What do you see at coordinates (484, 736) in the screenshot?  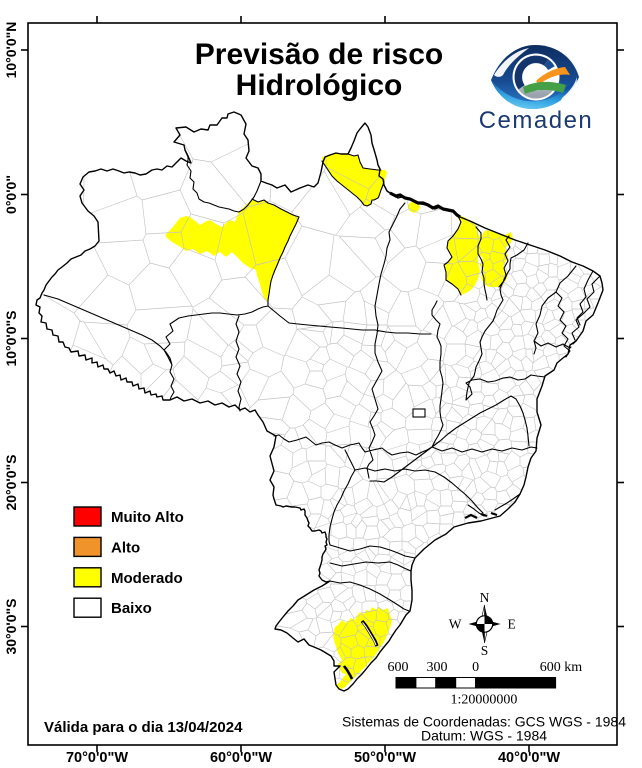 I see `svg-text: Datum: WGS - 1984` at bounding box center [484, 736].